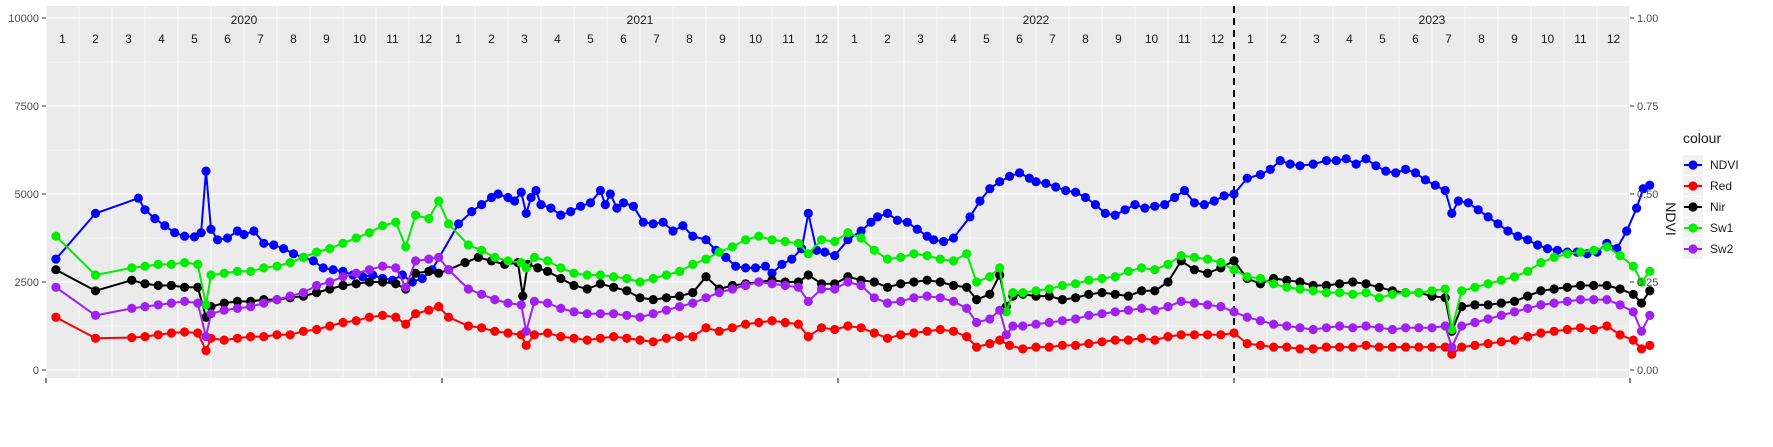 This screenshot has width=1773, height=447. Describe the element at coordinates (1708, 249) in the screenshot. I see `legend-item-sw2: Sw2` at that location.